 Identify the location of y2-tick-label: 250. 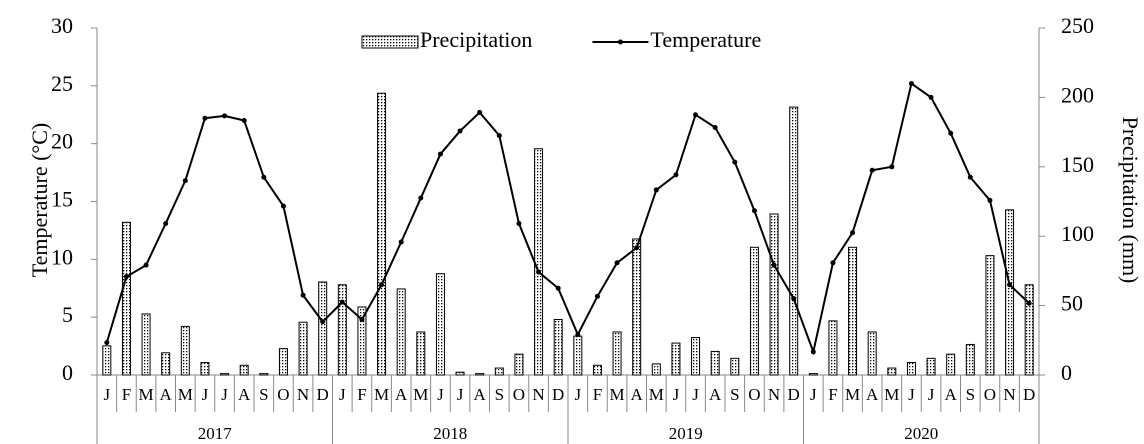
(1077, 25).